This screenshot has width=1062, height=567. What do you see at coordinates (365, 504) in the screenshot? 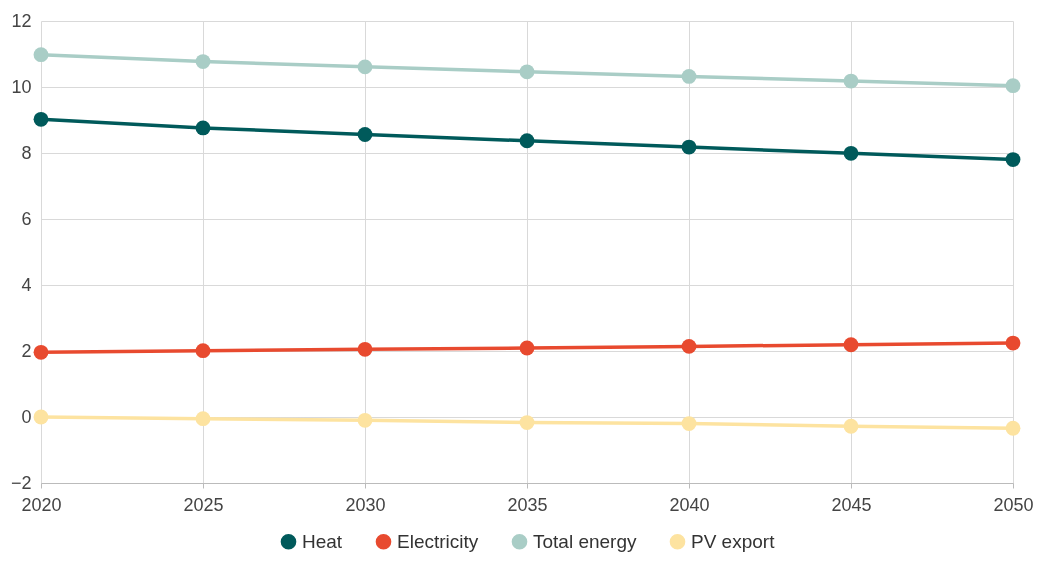
I see `x-tick-label: 2030` at bounding box center [365, 504].